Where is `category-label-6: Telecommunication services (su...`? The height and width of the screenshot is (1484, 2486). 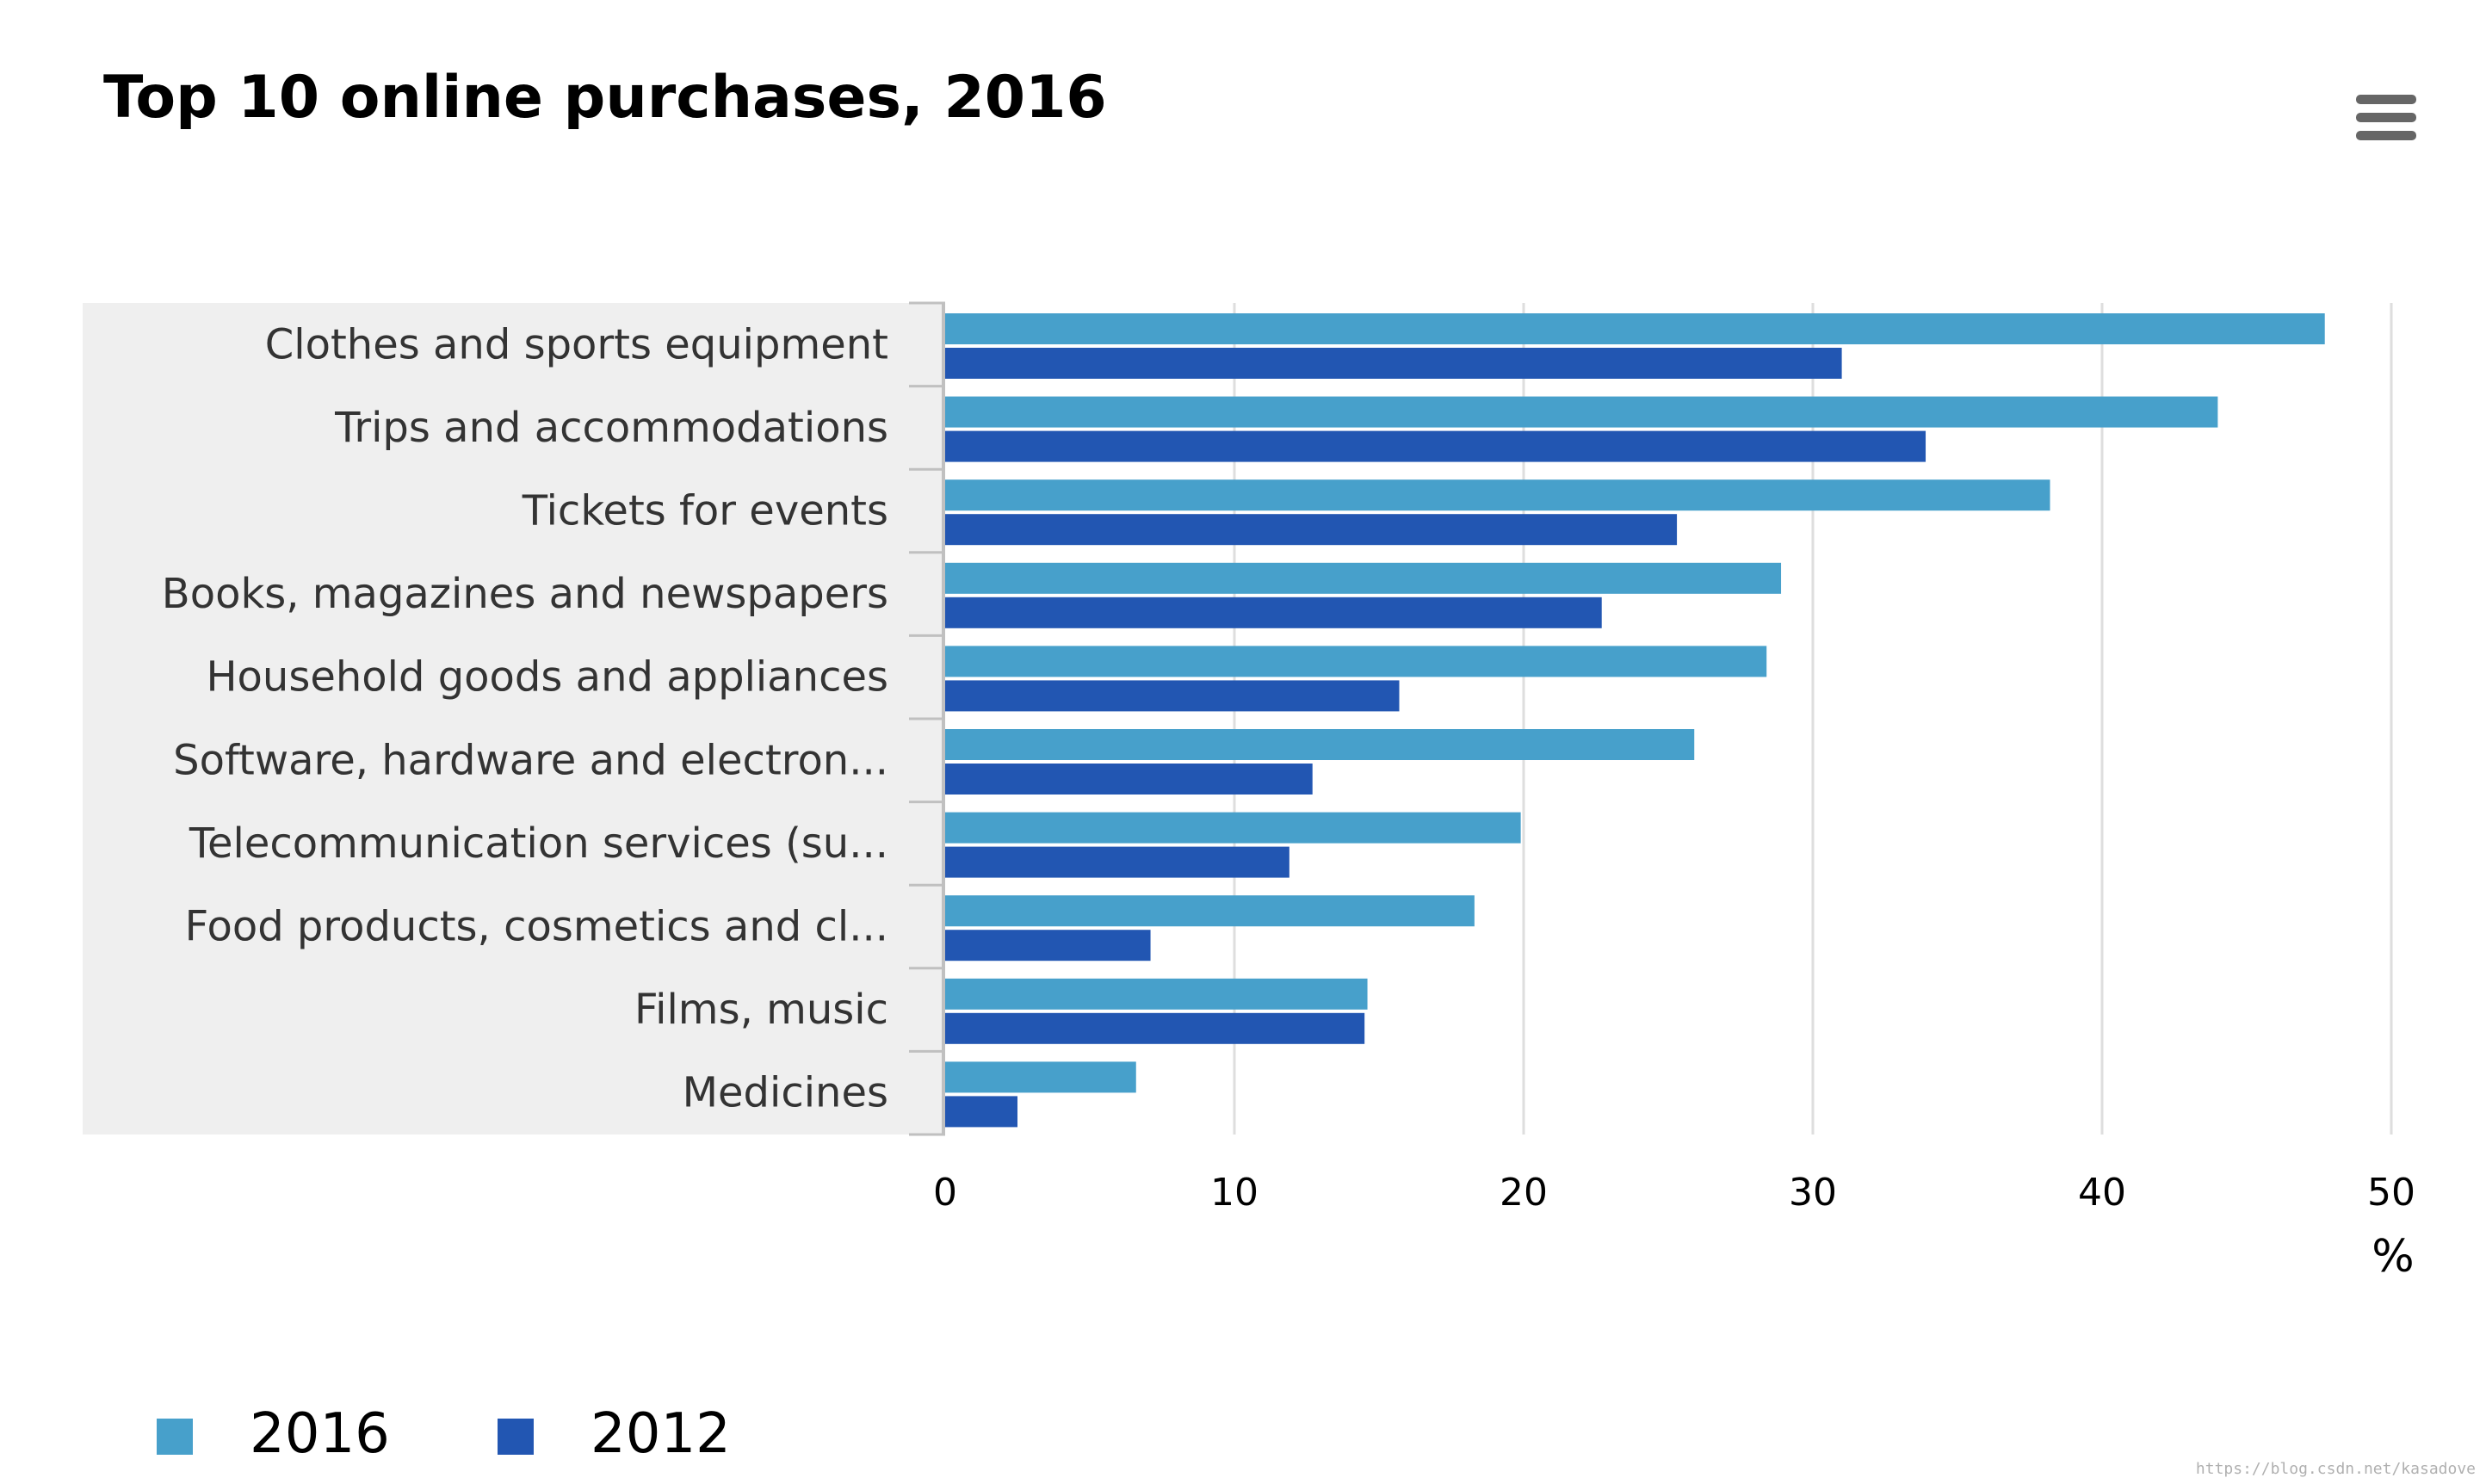
category-label-6: Telecommunication services (su... is located at coordinates (539, 843).